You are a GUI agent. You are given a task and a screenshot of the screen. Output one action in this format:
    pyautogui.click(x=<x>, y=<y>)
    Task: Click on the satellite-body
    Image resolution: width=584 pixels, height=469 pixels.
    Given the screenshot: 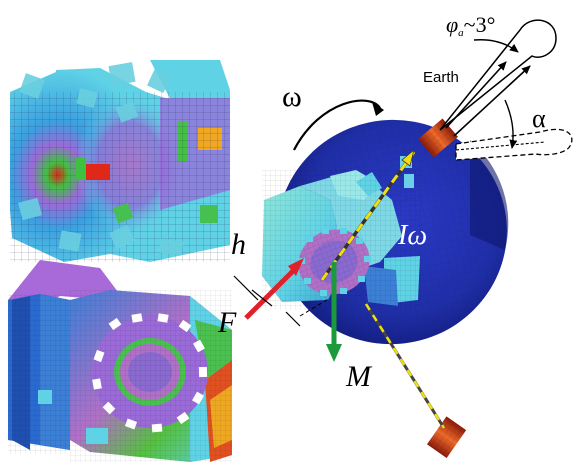 What is the action you would take?
    pyautogui.click(x=342, y=233)
    